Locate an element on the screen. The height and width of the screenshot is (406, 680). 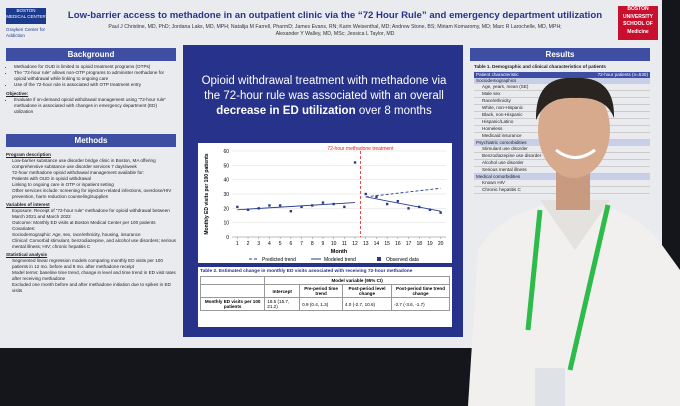
x-tick-label: 20 is located at coordinates (441, 244).